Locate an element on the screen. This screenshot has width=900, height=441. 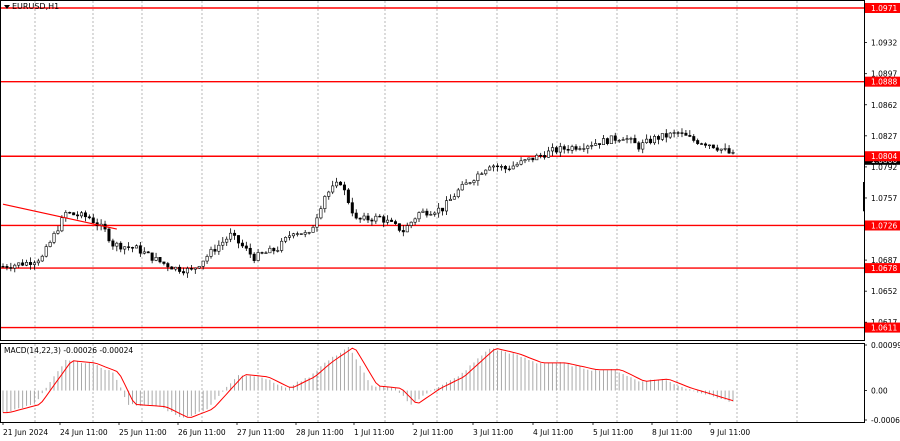
time-axis-label: 27 Jun 11:00 is located at coordinates (261, 432).